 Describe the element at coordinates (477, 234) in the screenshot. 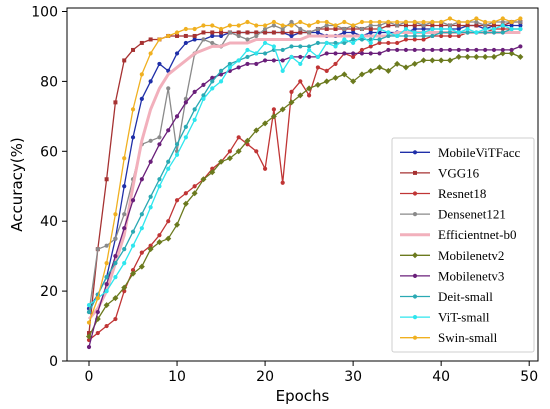

I see `legend-label-efficientnet-b0: Efficientnet-b0` at that location.